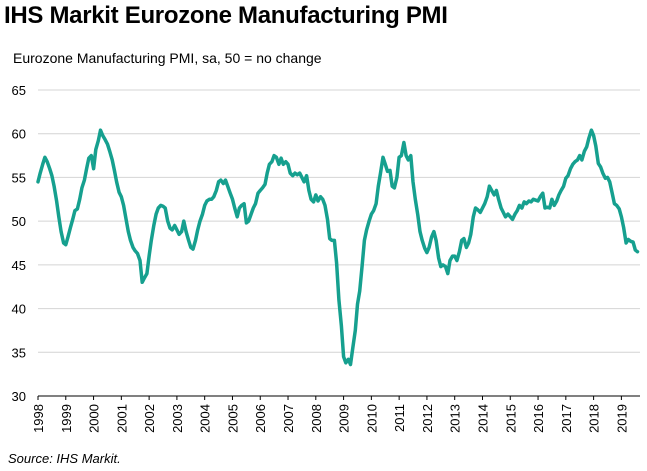 The image size is (647, 471). Describe the element at coordinates (260, 418) in the screenshot. I see `x-tick-label: 2006` at that location.